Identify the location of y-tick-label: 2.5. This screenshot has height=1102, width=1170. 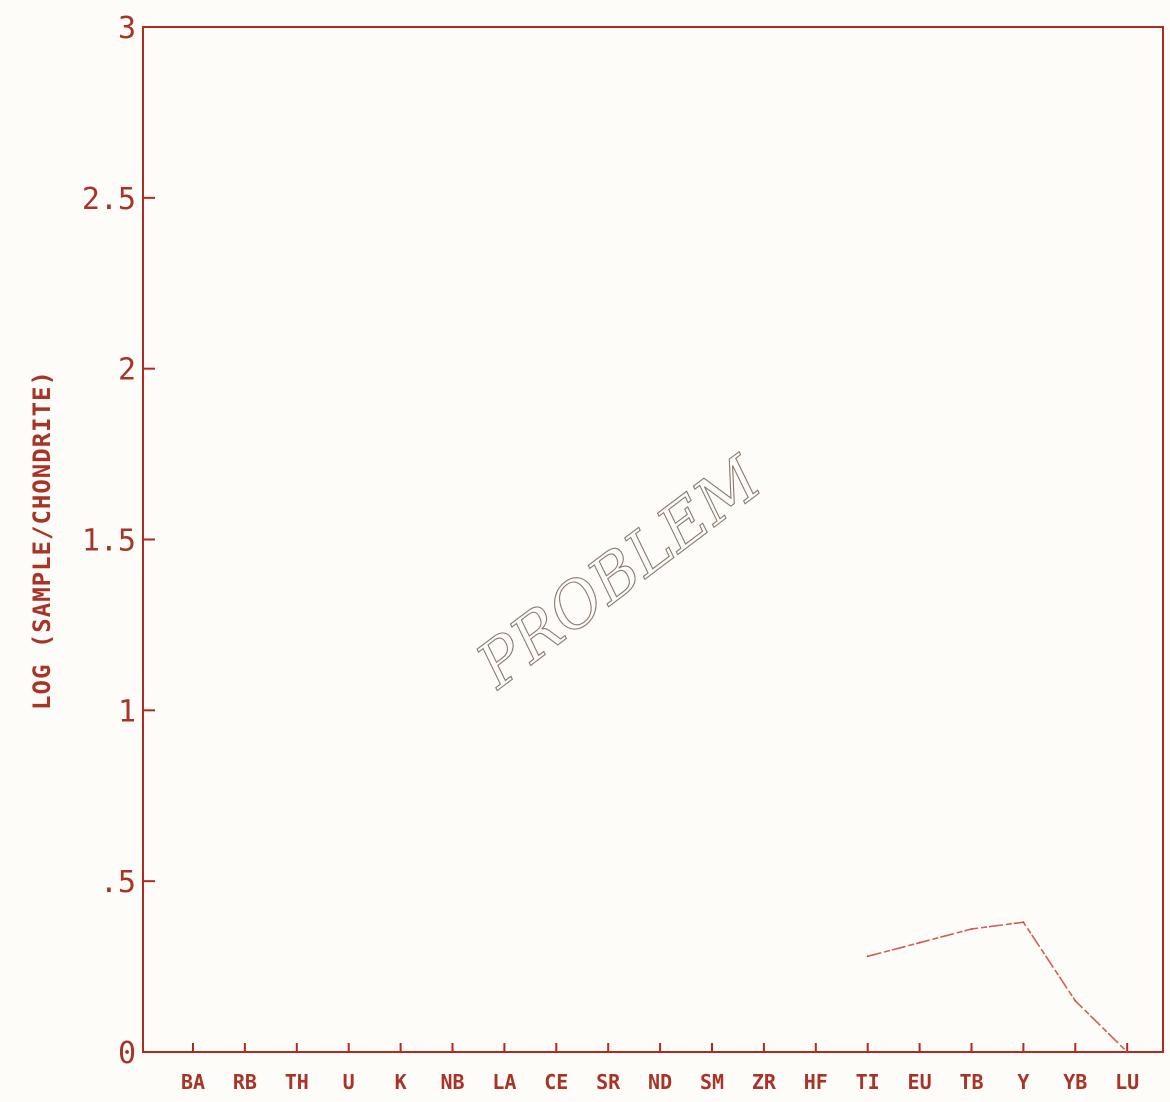
(109, 199).